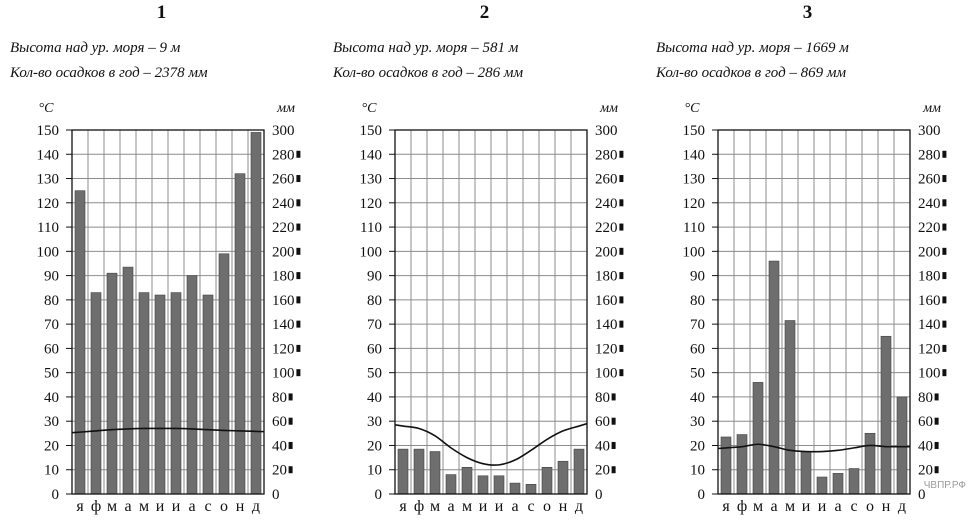 Image resolution: width=970 pixels, height=521 pixels. Describe the element at coordinates (191, 506) in the screenshot. I see `month-label: а` at that location.